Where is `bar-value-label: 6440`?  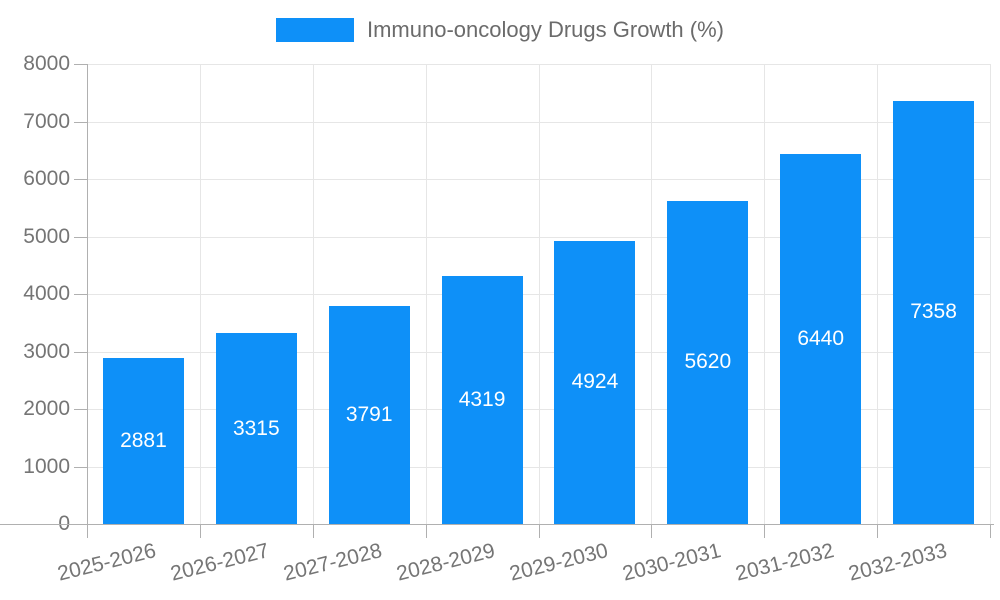 bar-value-label: 6440 is located at coordinates (821, 338).